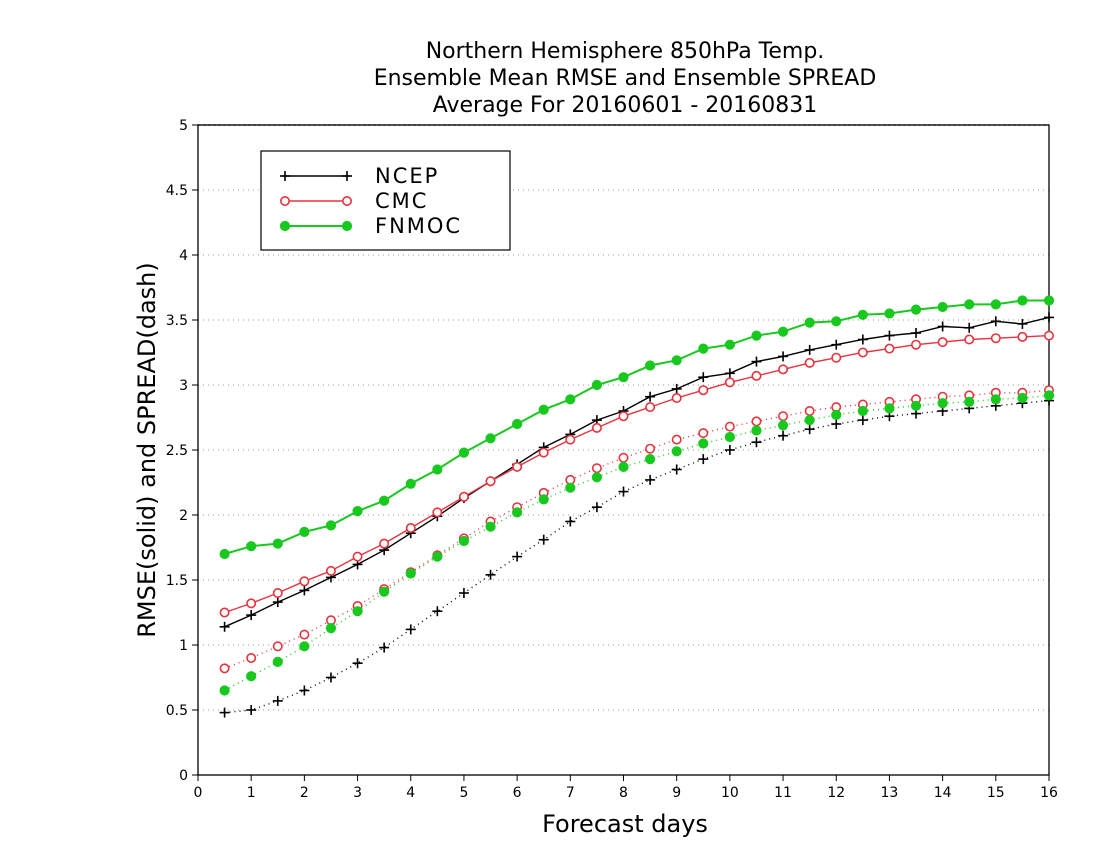  Describe the element at coordinates (177, 191) in the screenshot. I see `y-tick-label: 4.5` at that location.